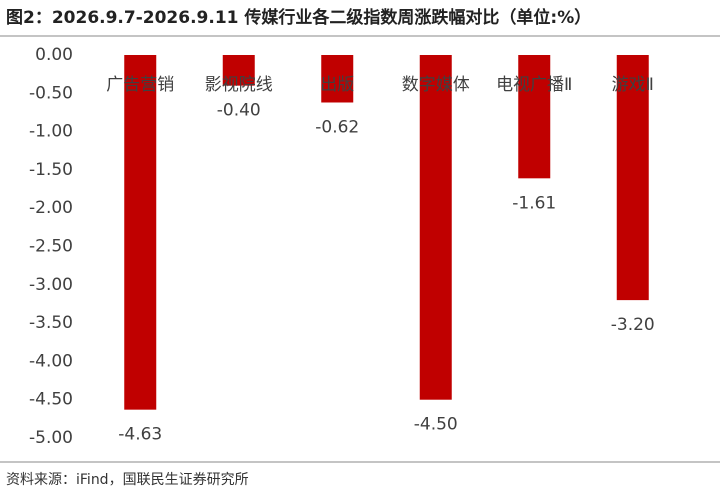  I want to click on x-tick-label: 数字媒体, so click(436, 85).